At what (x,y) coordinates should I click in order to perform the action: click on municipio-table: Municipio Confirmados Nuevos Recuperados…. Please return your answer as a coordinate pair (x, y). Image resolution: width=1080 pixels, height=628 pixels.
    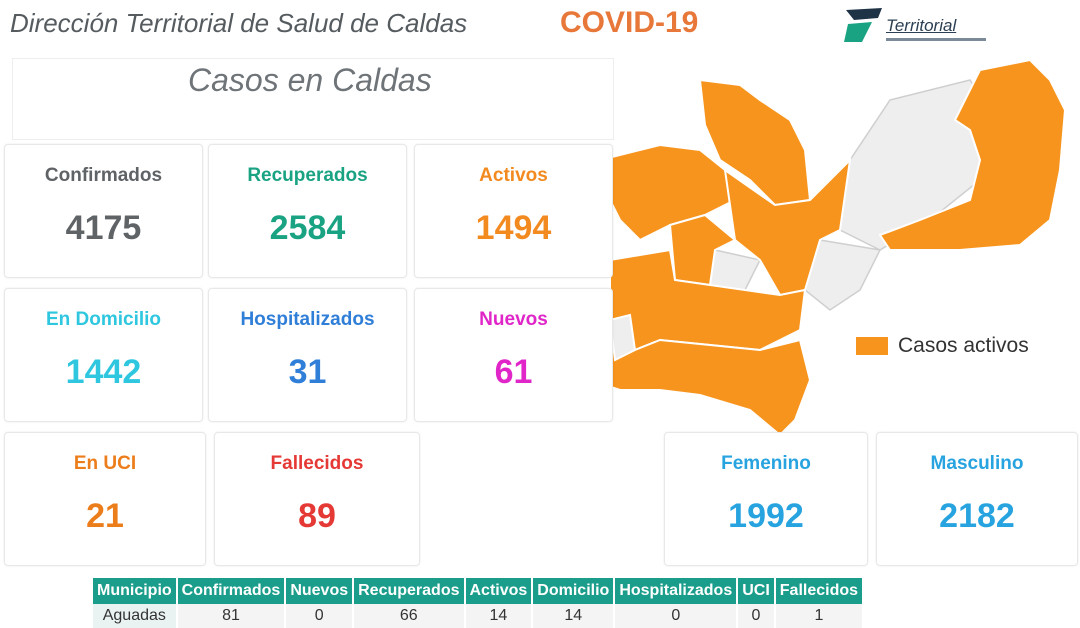
    Looking at the image, I should click on (479, 603).